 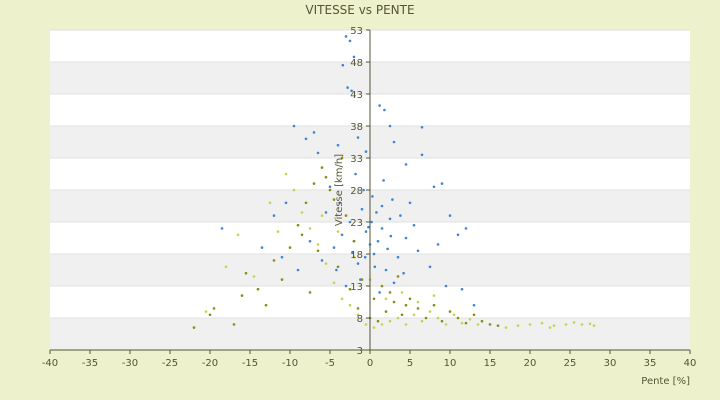 I want to click on chart-title: VITESSE vs PENTE, so click(x=359, y=10).